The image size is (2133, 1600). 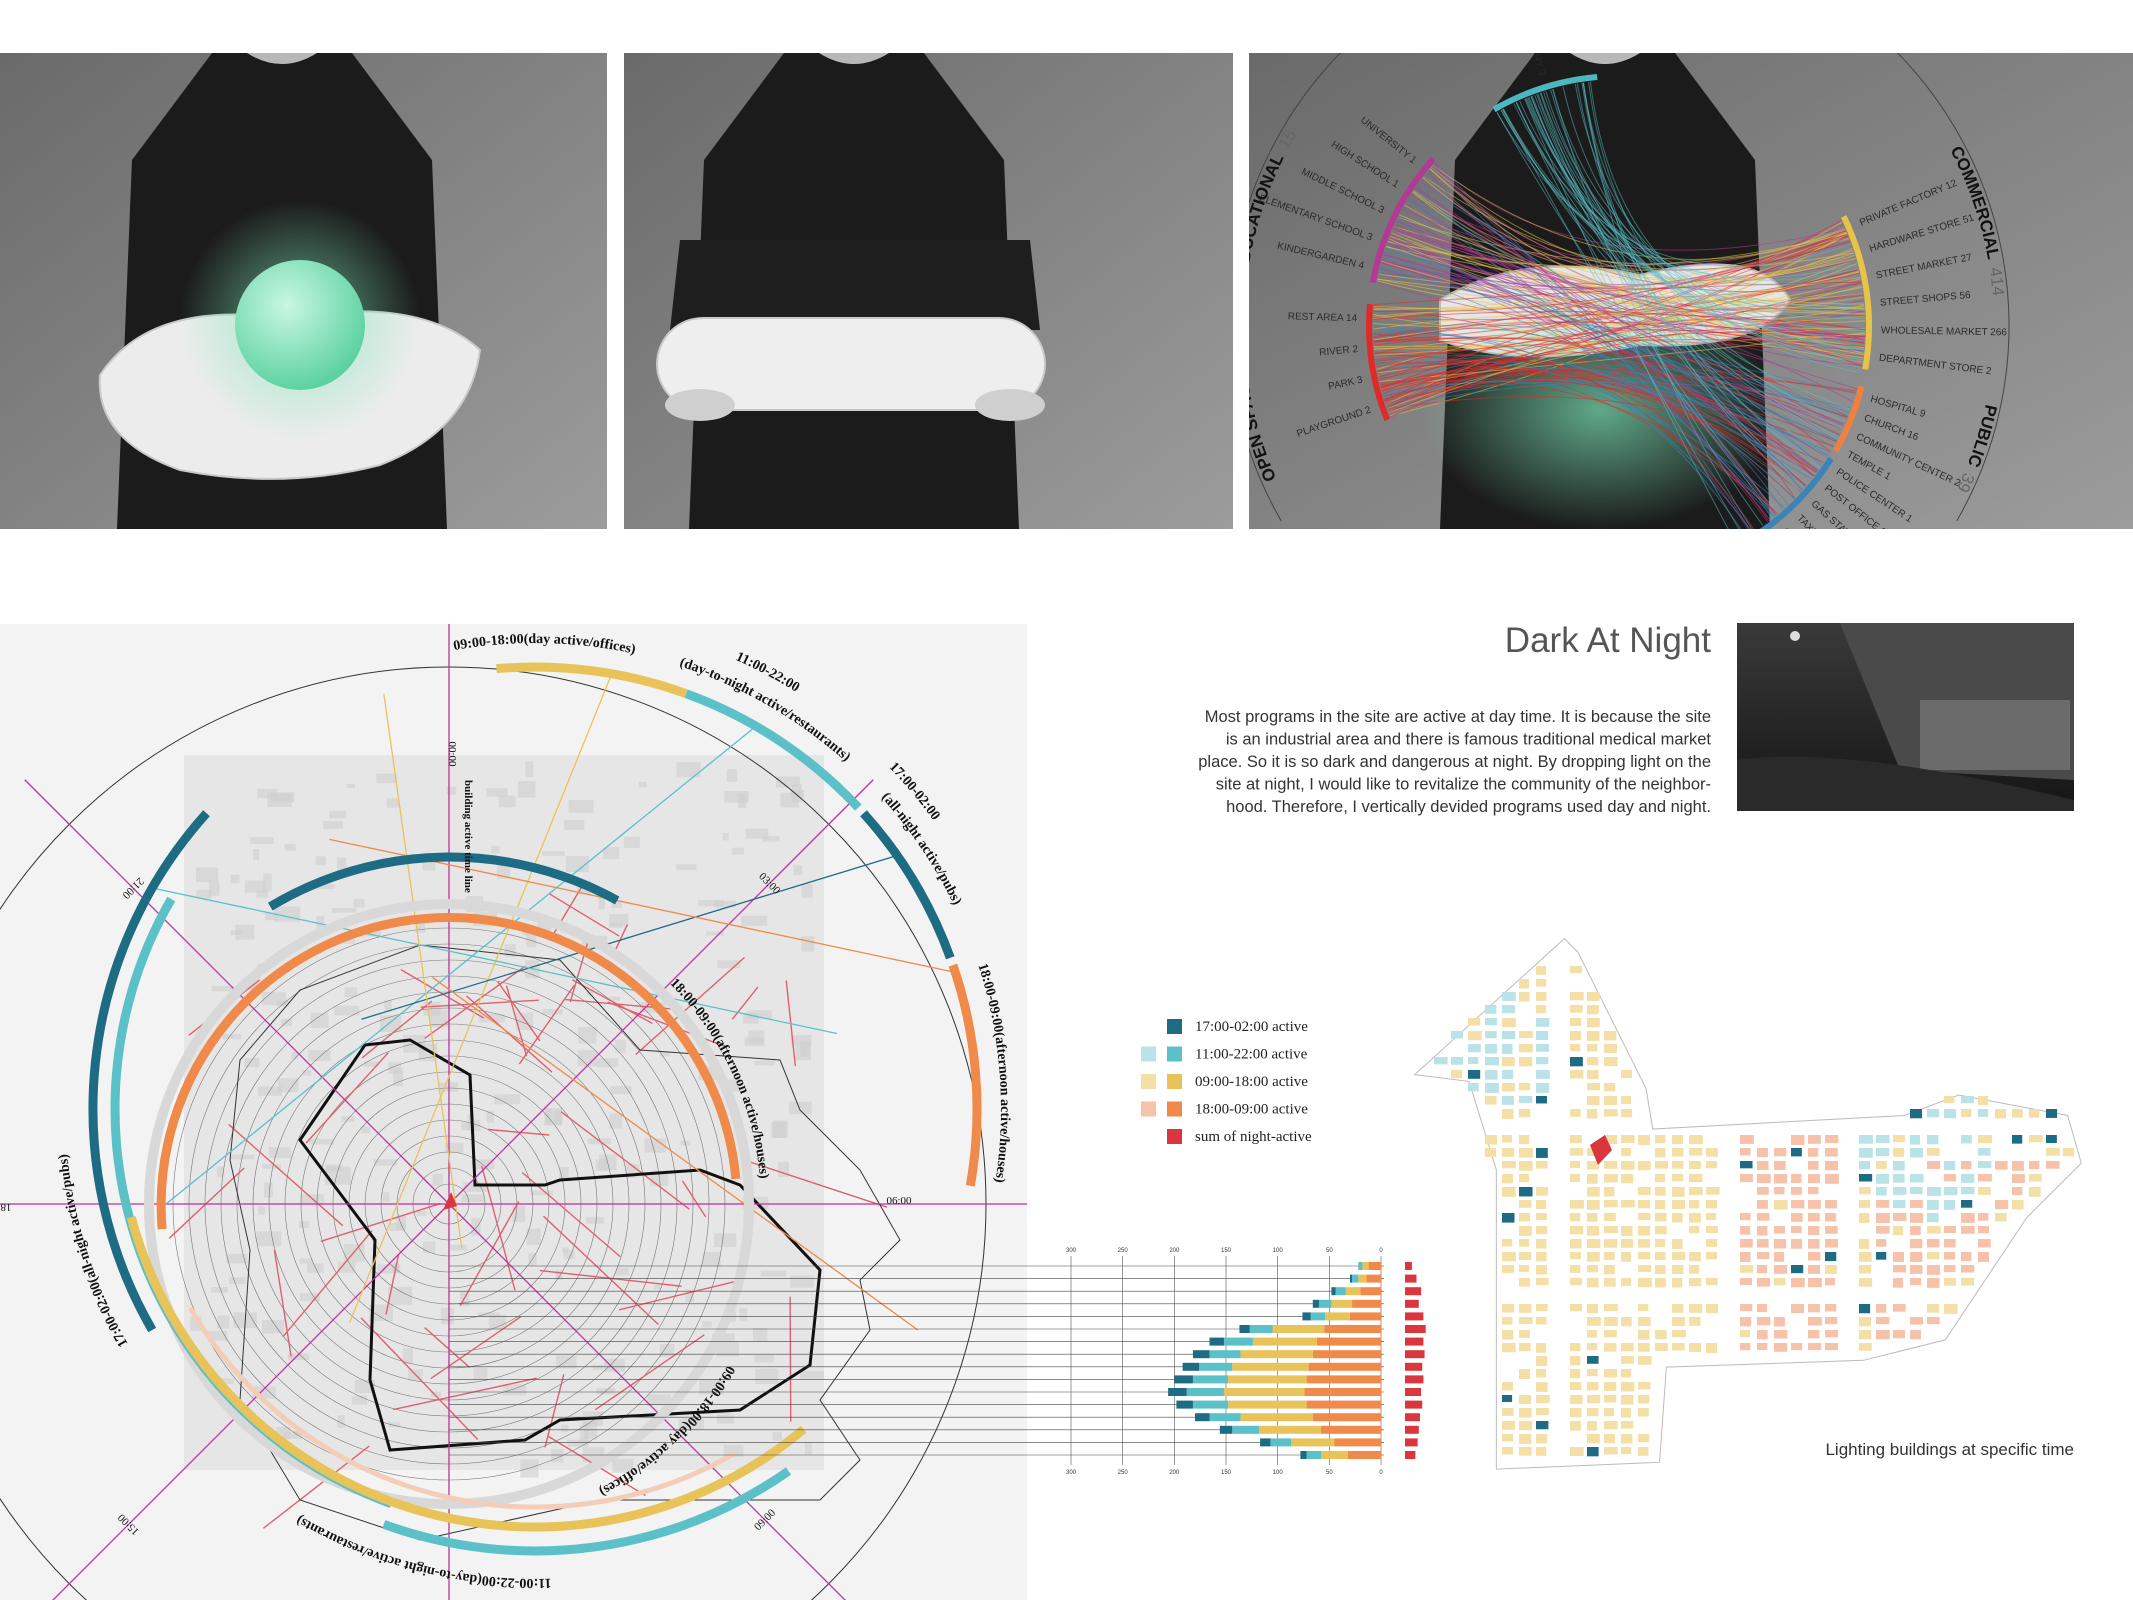 What do you see at coordinates (1226, 1251) in the screenshot?
I see `x-tick-label: 150` at bounding box center [1226, 1251].